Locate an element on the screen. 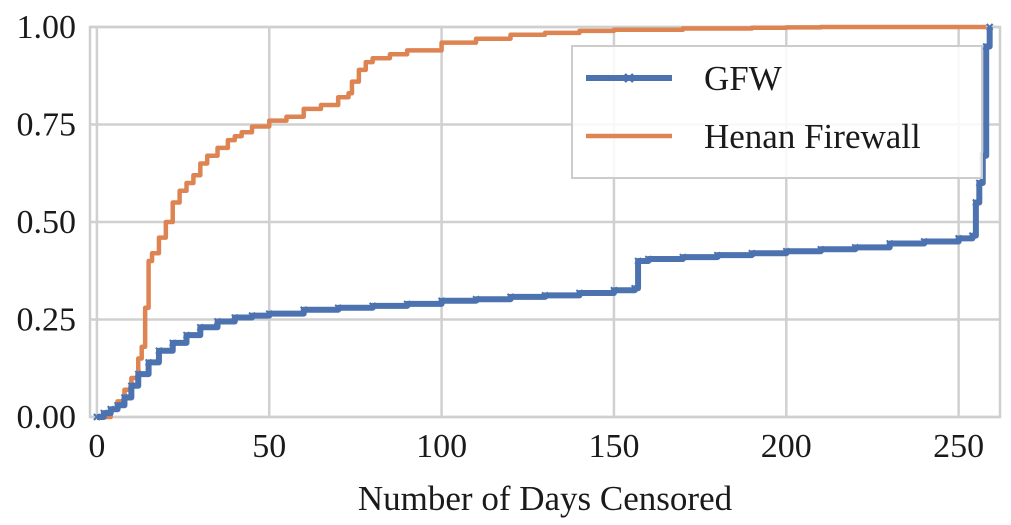 This screenshot has width=1011, height=525. legend-label: Henan Firewall is located at coordinates (812, 136).